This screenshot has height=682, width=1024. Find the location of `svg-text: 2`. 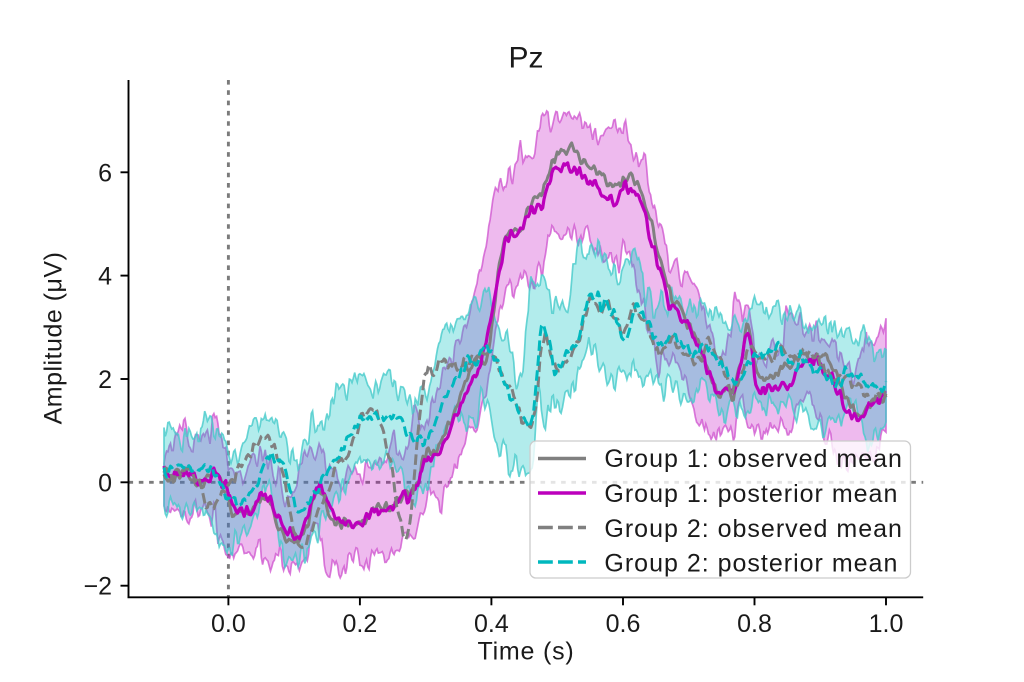

svg-text: 2 is located at coordinates (105, 380).